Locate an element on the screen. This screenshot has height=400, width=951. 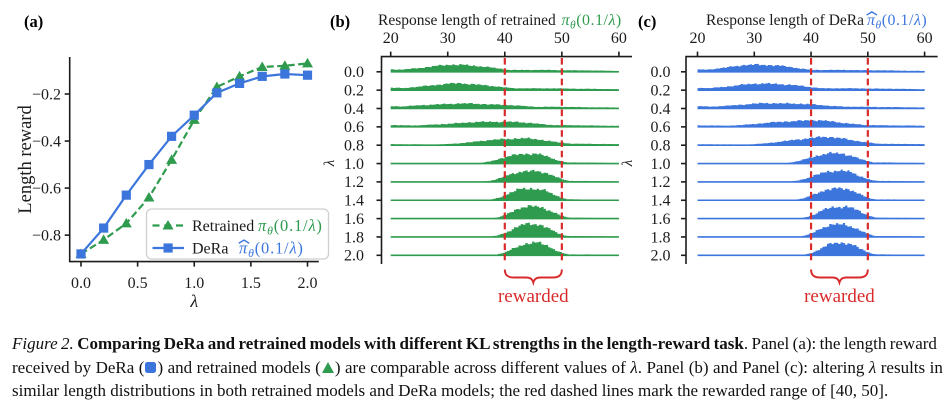
svg-text: 1.5 is located at coordinates (251, 283).